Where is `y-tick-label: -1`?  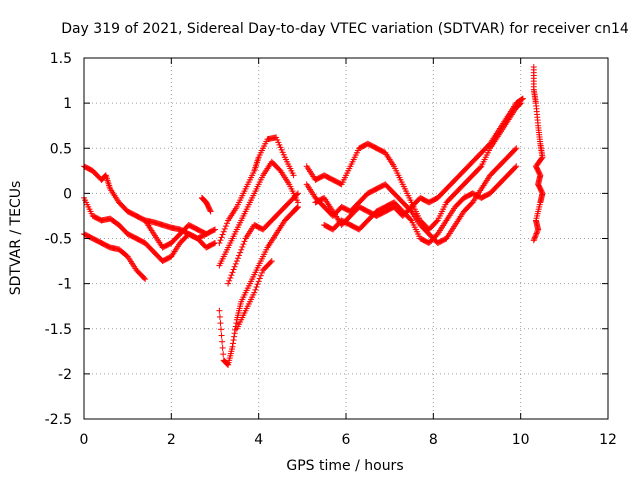
y-tick-label: -1 is located at coordinates (65, 285).